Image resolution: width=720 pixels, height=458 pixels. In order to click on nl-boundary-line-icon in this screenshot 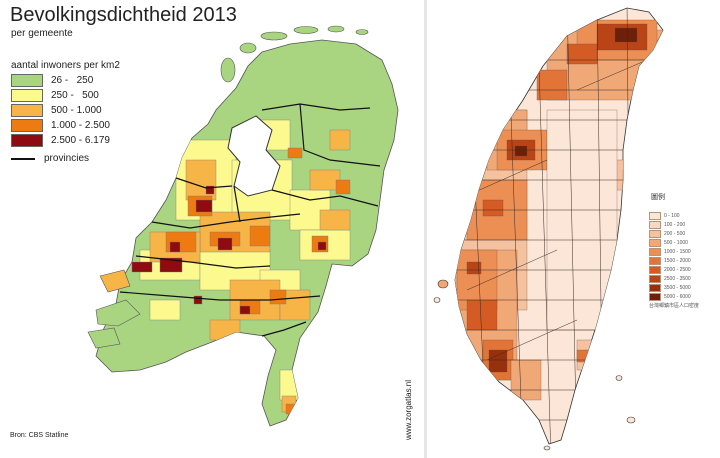, I will do `click(23, 158)`.